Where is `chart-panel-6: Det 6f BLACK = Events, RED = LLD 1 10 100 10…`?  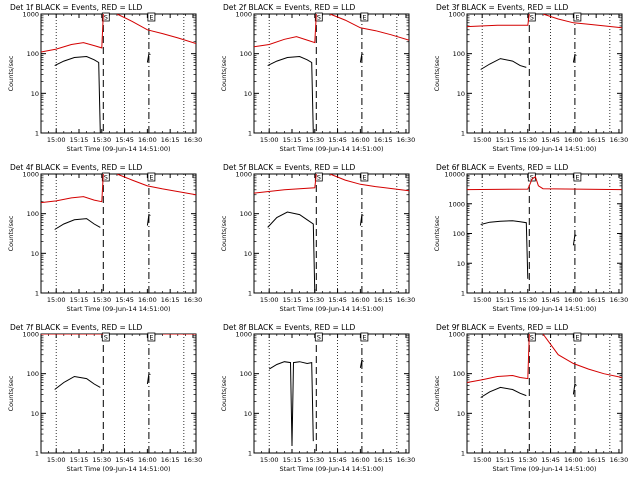
chart-panel-6: Det 6f BLACK = Events, RED = LLD 1 10 100 10… is located at coordinates (530, 238).